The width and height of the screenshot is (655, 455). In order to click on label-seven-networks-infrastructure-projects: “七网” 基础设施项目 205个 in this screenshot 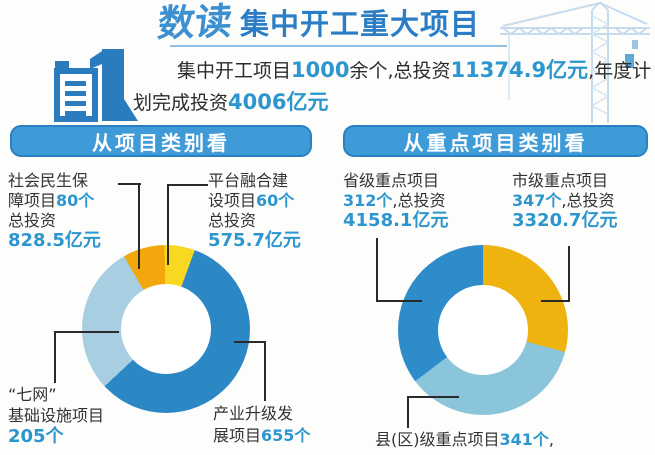, I will do `click(56, 416)`.